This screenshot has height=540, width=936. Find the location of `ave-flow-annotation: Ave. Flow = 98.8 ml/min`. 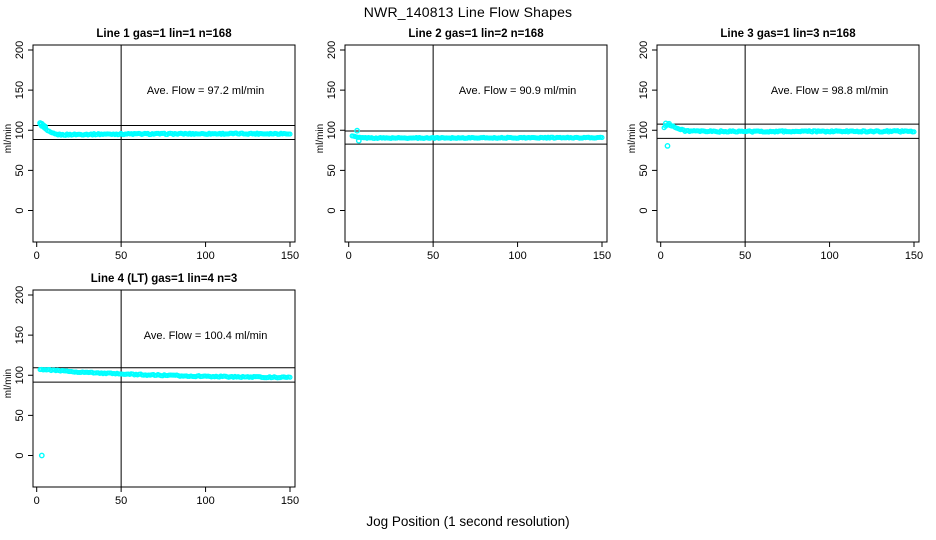

ave-flow-annotation: Ave. Flow = 98.8 ml/min is located at coordinates (829, 91).